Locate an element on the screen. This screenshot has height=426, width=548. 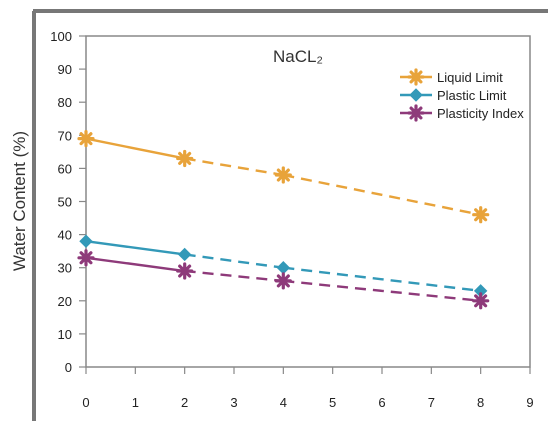
y-tick-label: 50 is located at coordinates (65, 202).